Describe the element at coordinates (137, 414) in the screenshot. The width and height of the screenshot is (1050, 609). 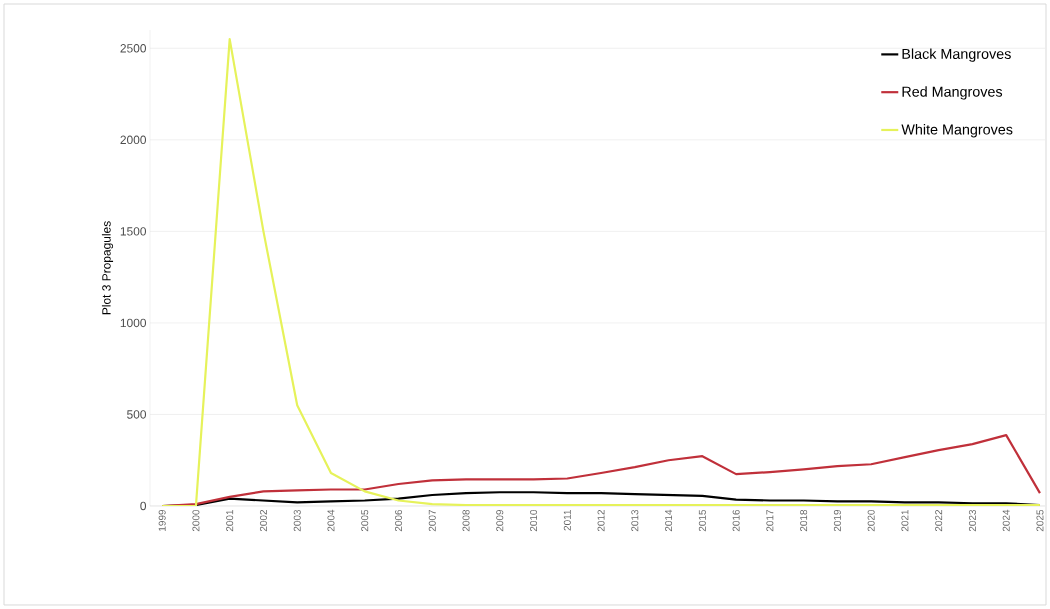
I see `y-tick-label: 500` at that location.